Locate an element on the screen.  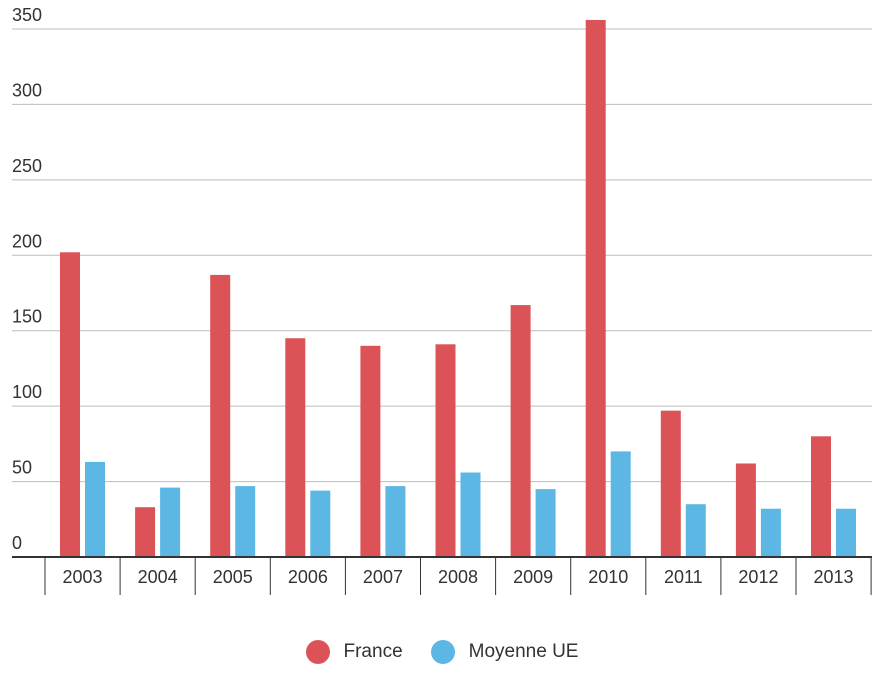
x-tick-label: 2012 is located at coordinates (758, 577).